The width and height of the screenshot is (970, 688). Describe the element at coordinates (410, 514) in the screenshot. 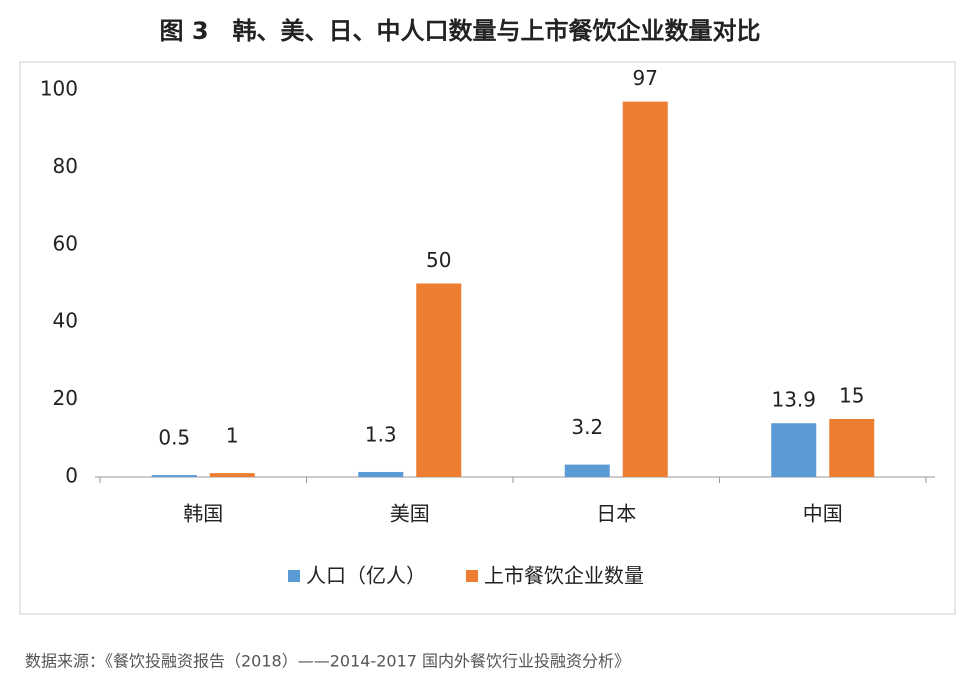

I see `x-tick-label: 美国` at that location.